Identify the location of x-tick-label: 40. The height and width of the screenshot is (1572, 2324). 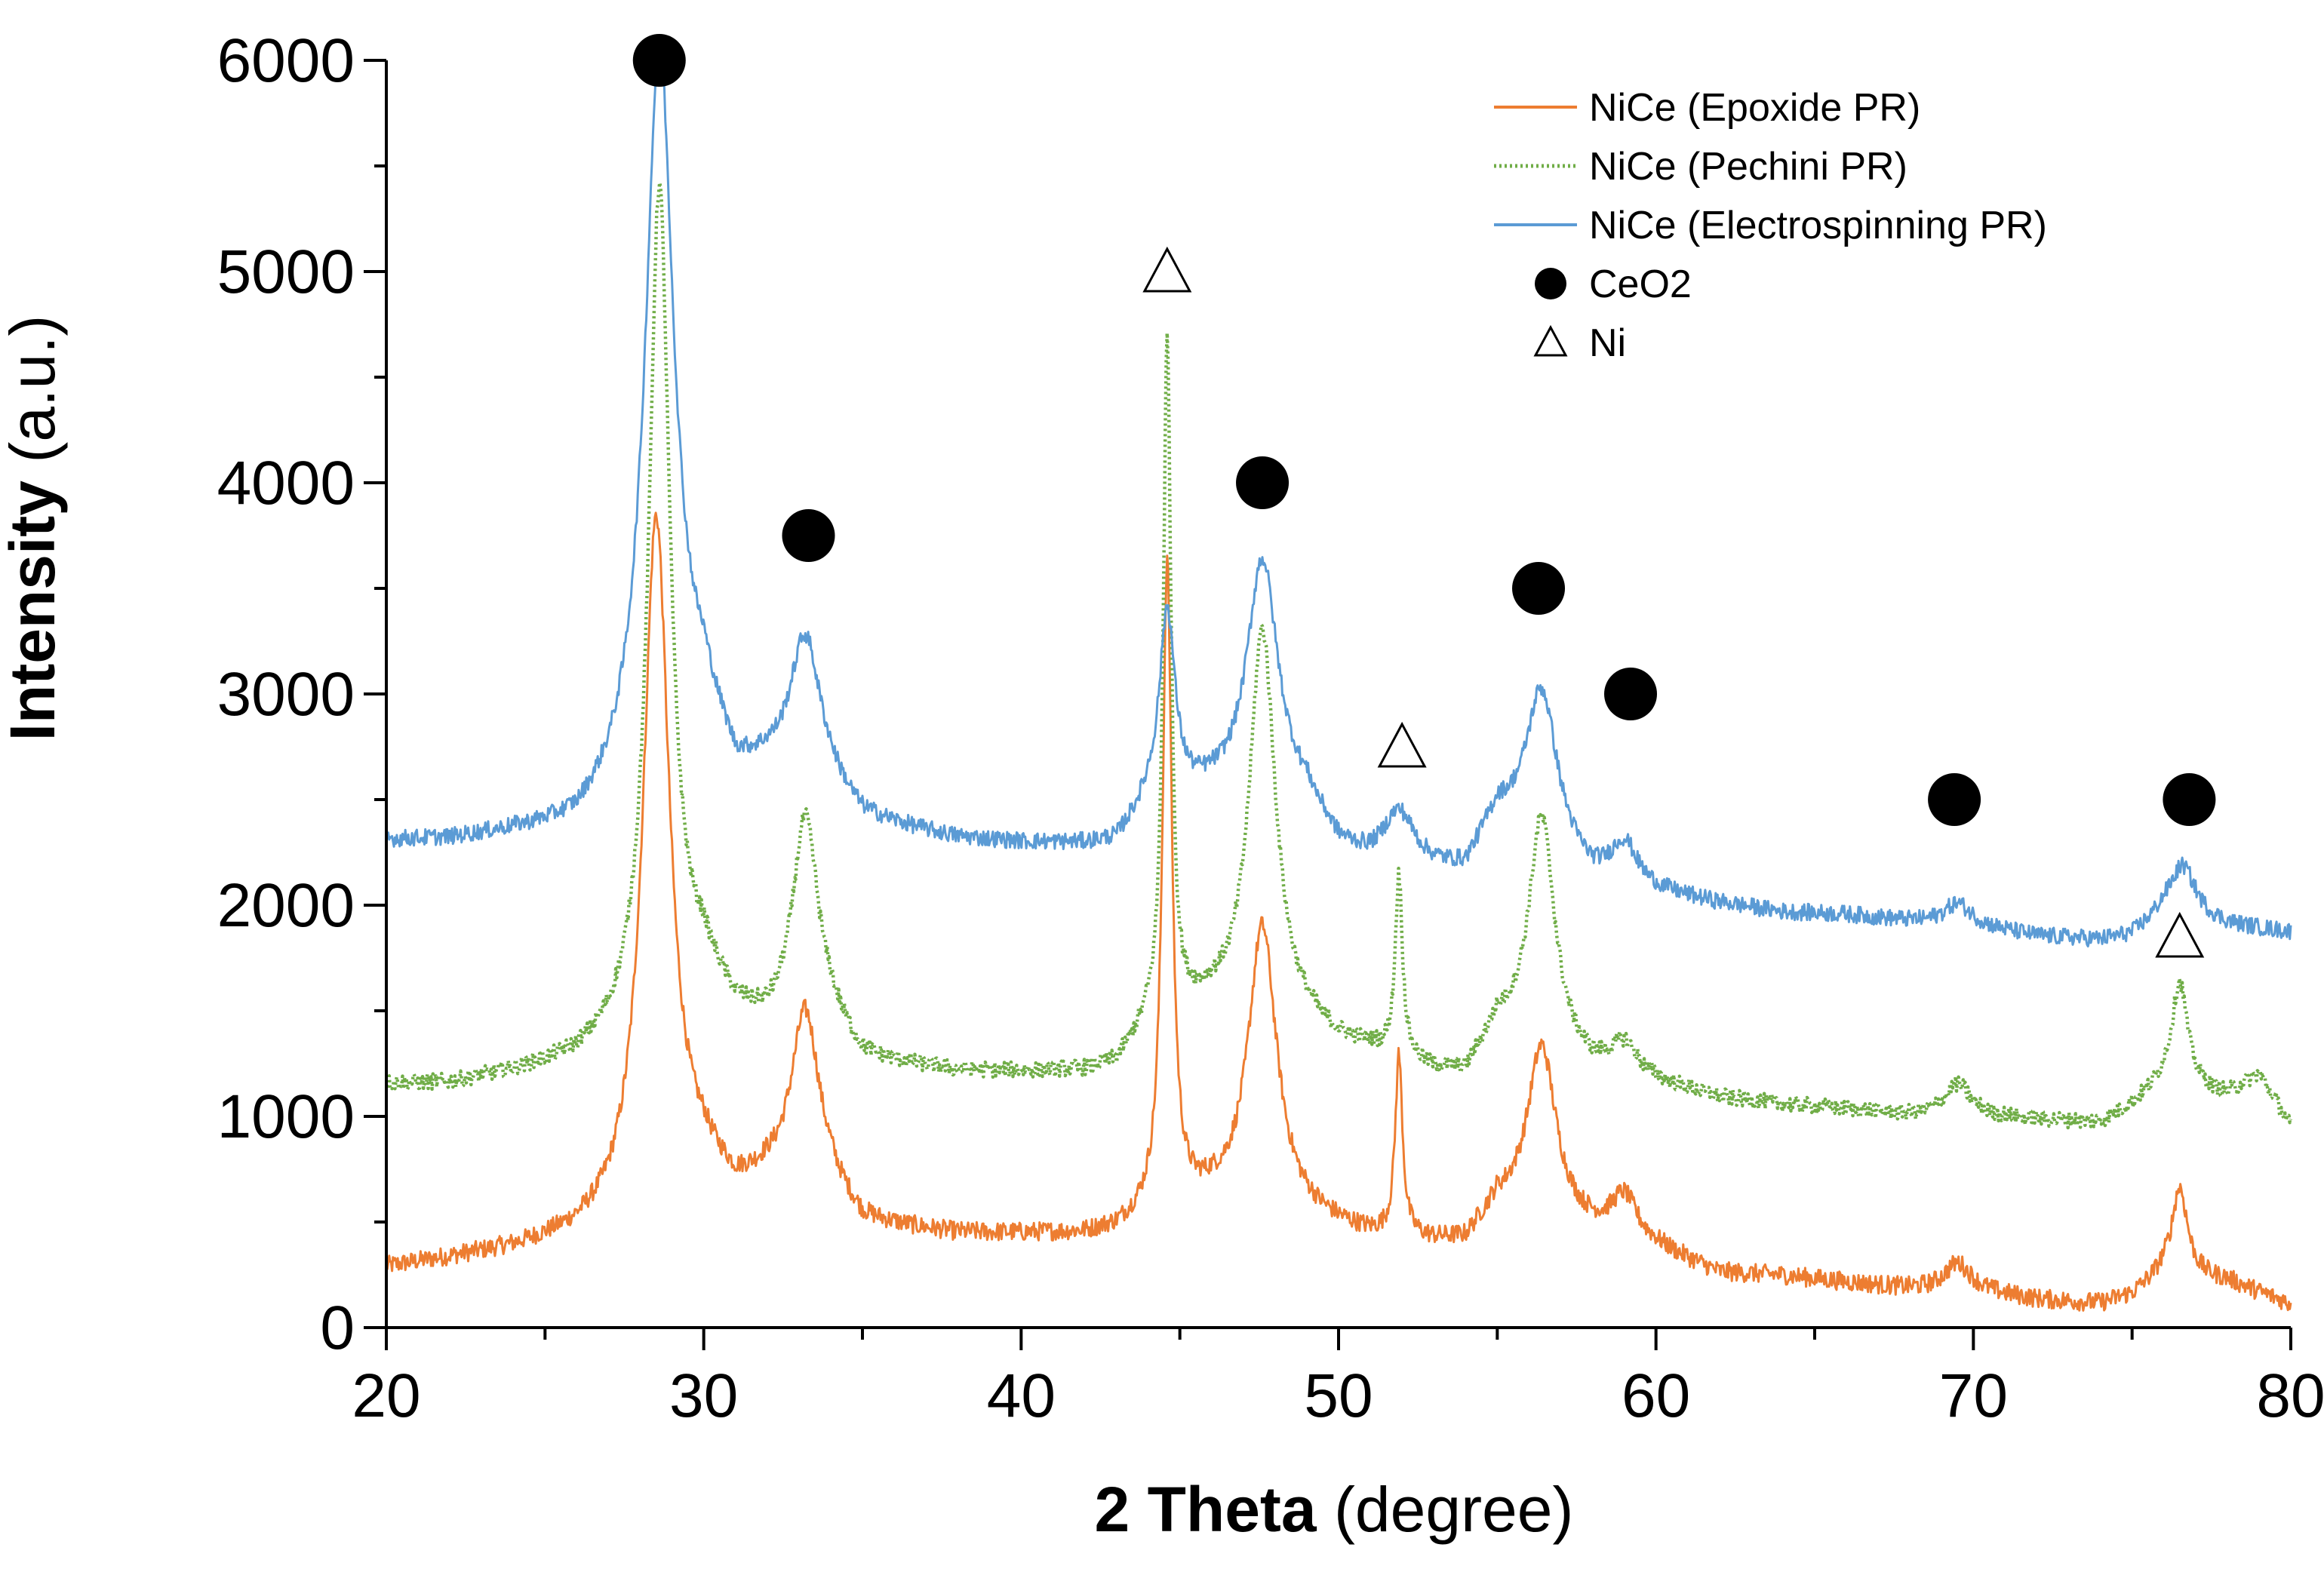
(1022, 1396).